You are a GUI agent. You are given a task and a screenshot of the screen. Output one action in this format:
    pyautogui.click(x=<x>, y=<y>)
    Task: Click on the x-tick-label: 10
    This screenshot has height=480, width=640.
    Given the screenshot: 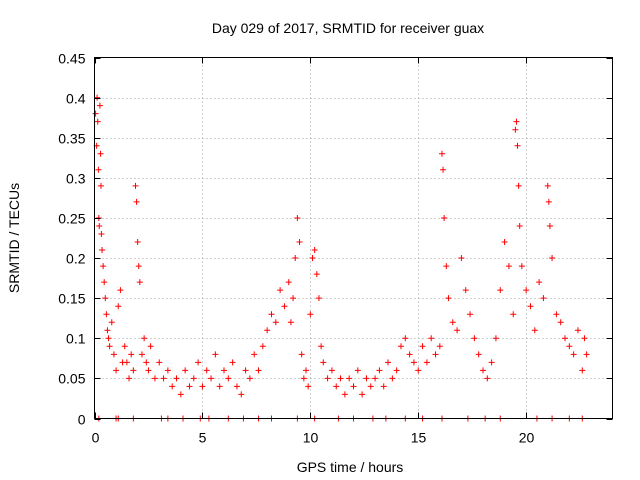 What is the action you would take?
    pyautogui.click(x=311, y=438)
    